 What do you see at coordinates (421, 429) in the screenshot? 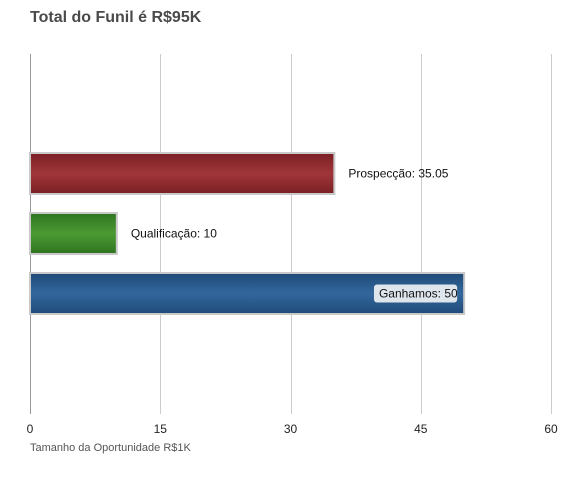
I see `x-tick-label: 45` at bounding box center [421, 429].